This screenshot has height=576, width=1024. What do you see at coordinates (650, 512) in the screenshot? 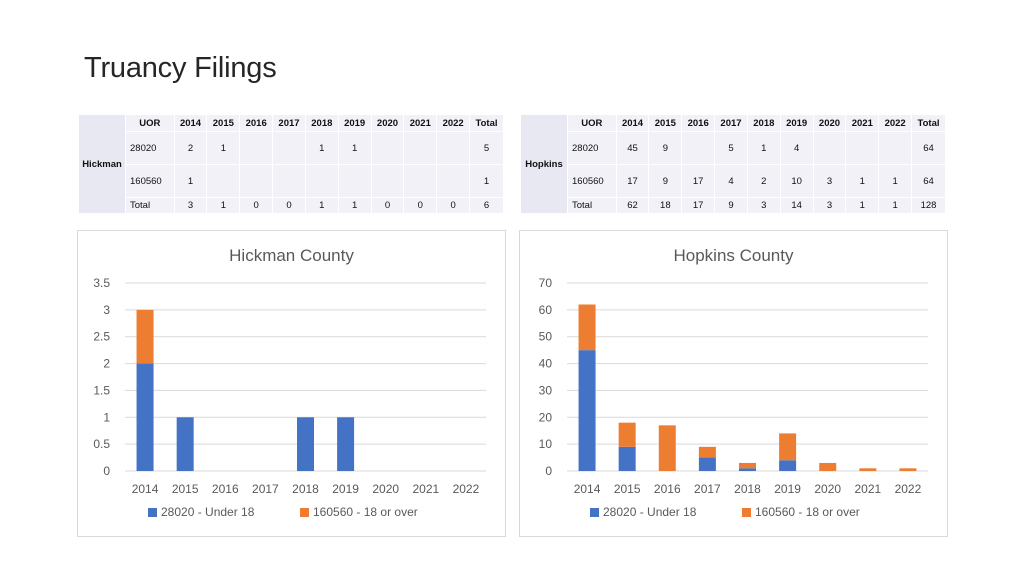
I see `legend-label: 28020 - Under 18` at bounding box center [650, 512].